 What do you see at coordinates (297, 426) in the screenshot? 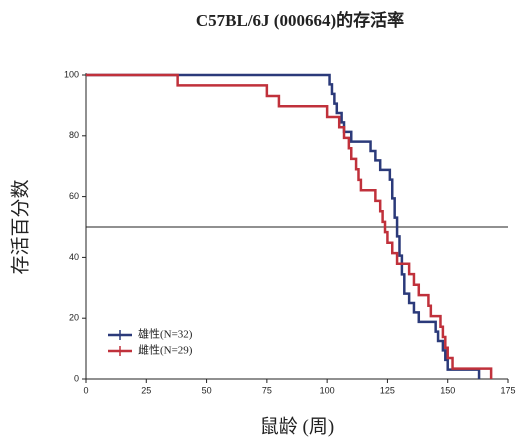
I see `x-axis-label: 鼠龄 (周)` at bounding box center [297, 426].